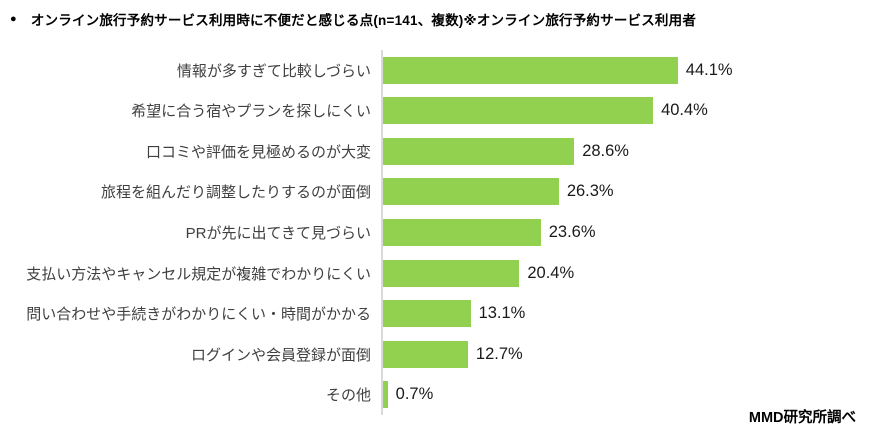 Image resolution: width=871 pixels, height=437 pixels. What do you see at coordinates (348, 396) in the screenshot?
I see `category-label: その他` at bounding box center [348, 396].